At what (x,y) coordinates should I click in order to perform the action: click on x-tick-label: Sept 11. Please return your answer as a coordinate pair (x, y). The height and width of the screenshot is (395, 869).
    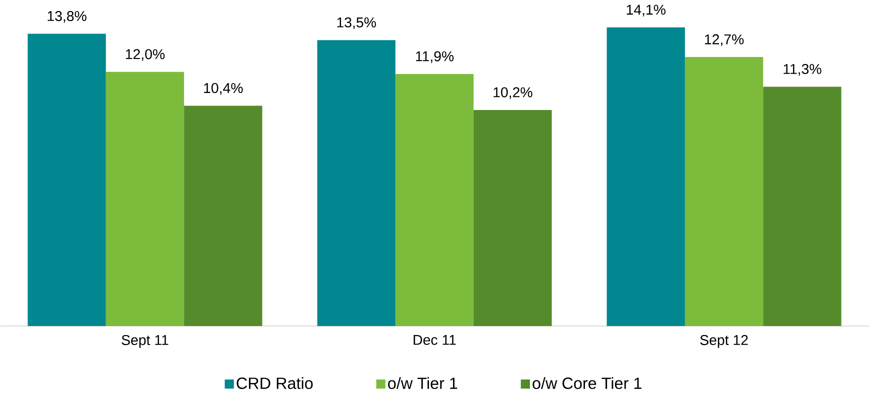
    Looking at the image, I should click on (145, 341).